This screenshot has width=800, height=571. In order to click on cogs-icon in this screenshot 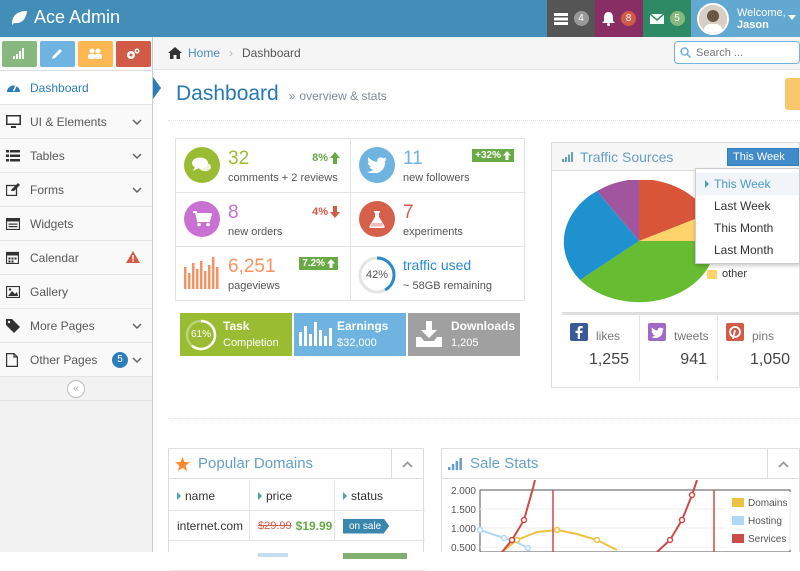, I will do `click(133, 53)`.